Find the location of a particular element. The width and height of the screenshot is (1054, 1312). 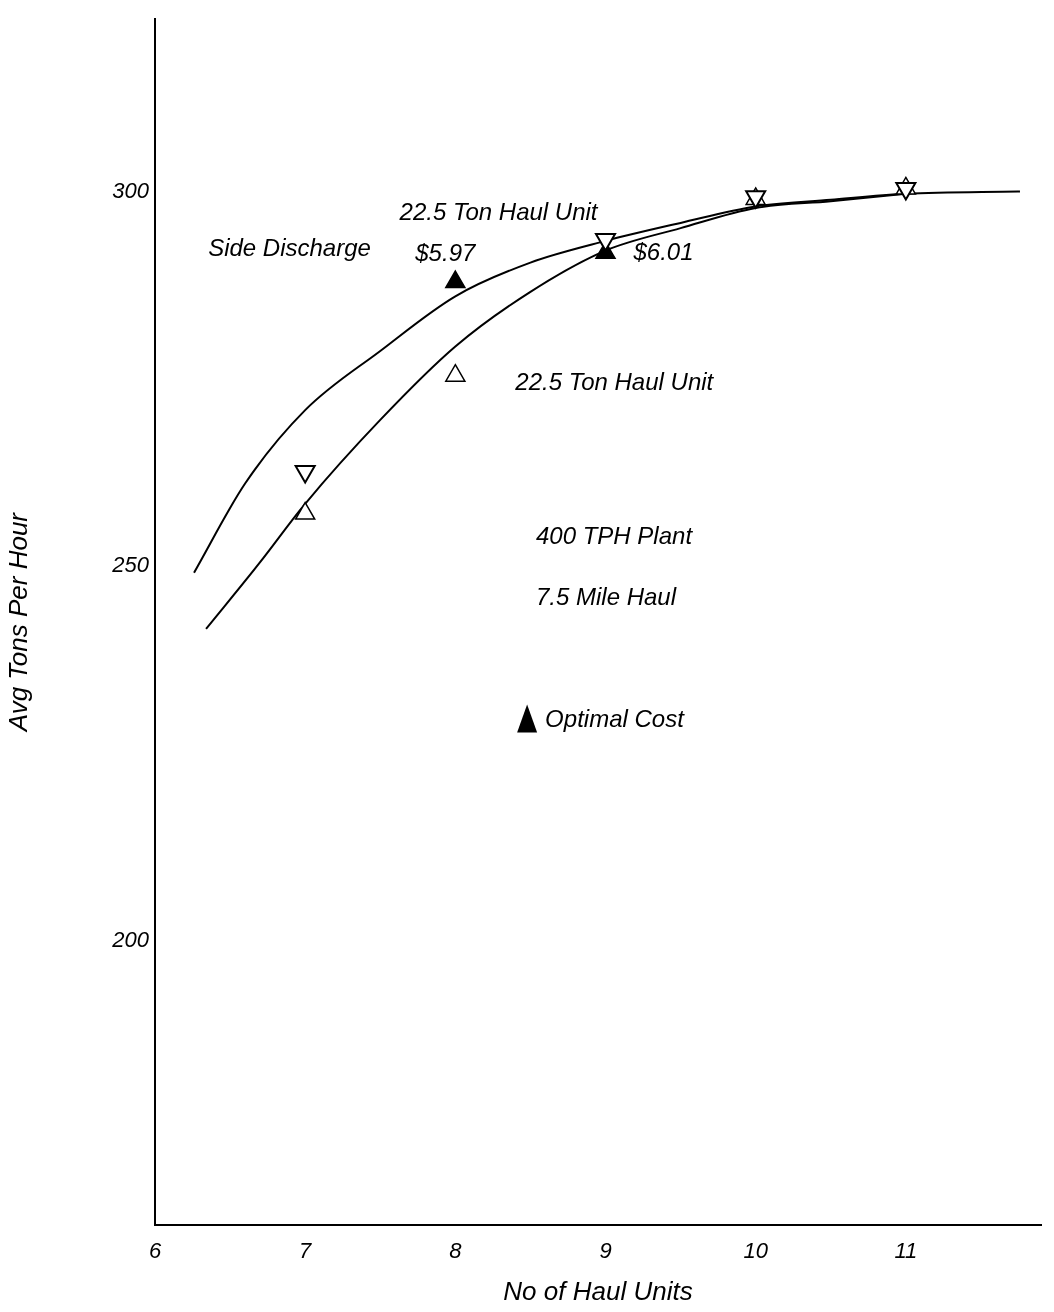

x-tick-label: 11 is located at coordinates (906, 1251).